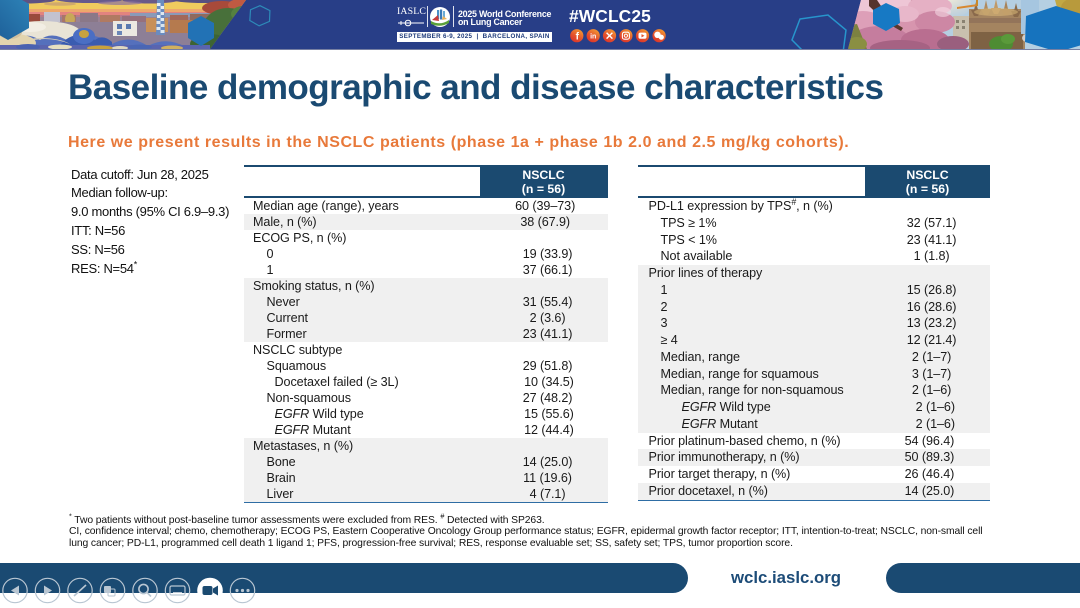 This screenshot has width=1080, height=608. What do you see at coordinates (578, 36) in the screenshot?
I see `svg-text: f` at bounding box center [578, 36].